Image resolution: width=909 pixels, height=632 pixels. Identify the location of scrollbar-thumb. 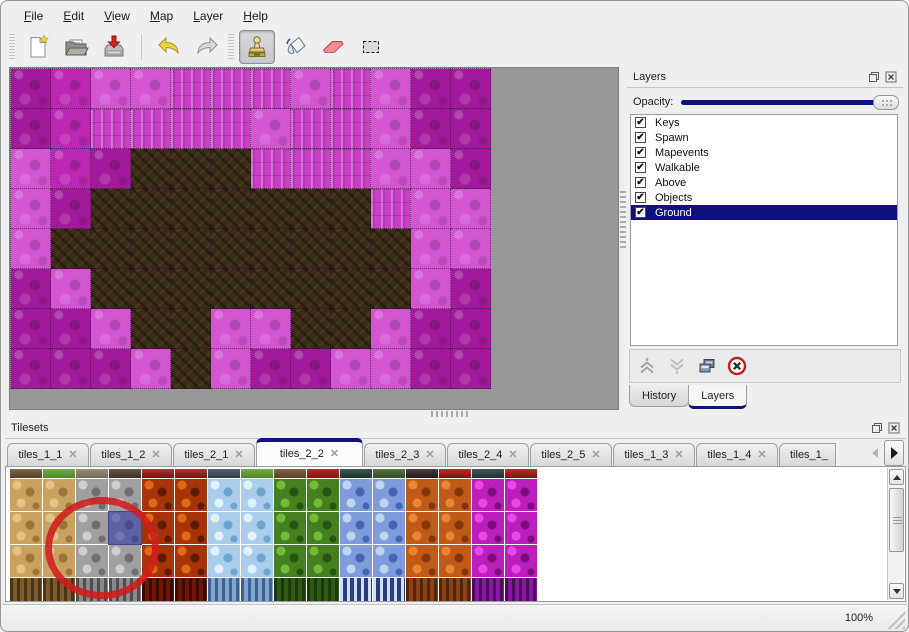
(896, 520).